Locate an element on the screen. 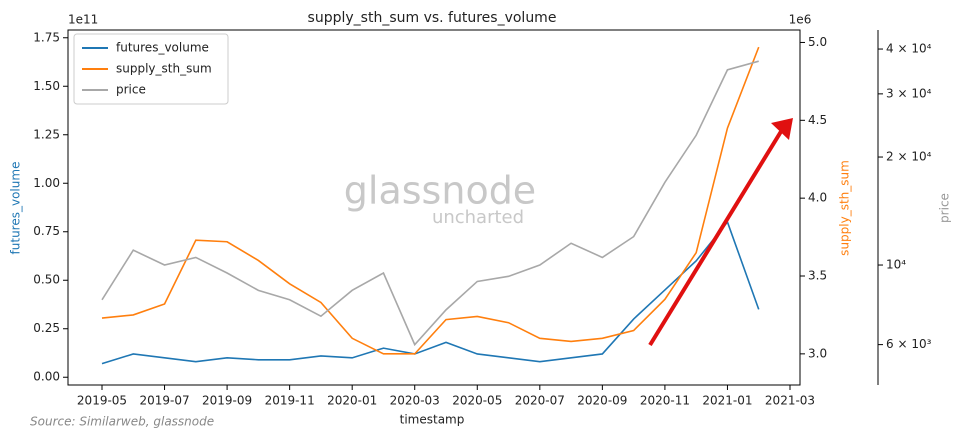 The height and width of the screenshot is (438, 960). legend-label: supply_sth_sum is located at coordinates (164, 69).